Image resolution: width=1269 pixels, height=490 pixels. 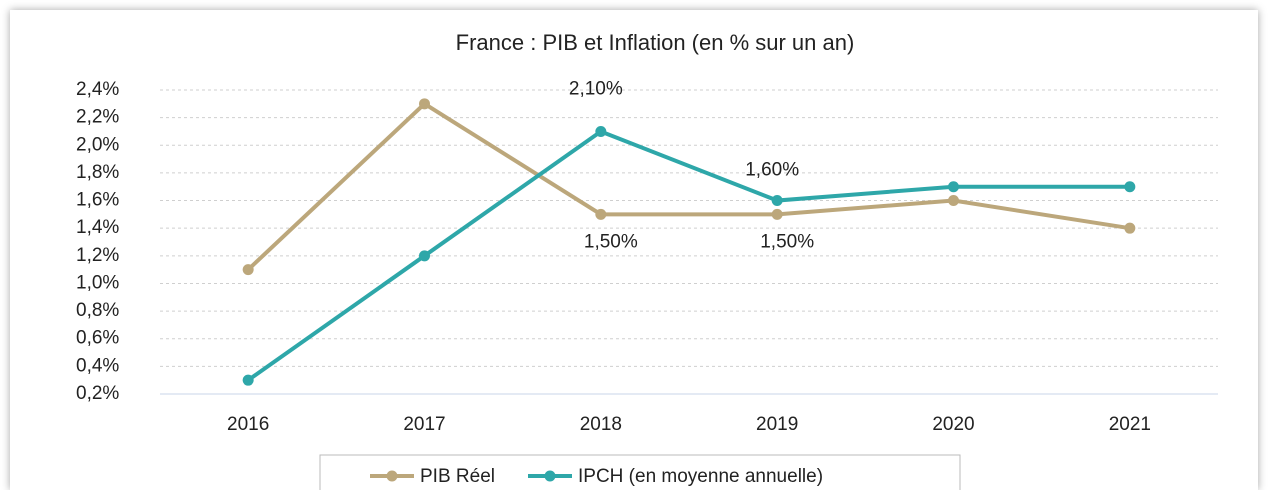 What do you see at coordinates (97, 117) in the screenshot?
I see `y-tick-label: 2,2%` at bounding box center [97, 117].